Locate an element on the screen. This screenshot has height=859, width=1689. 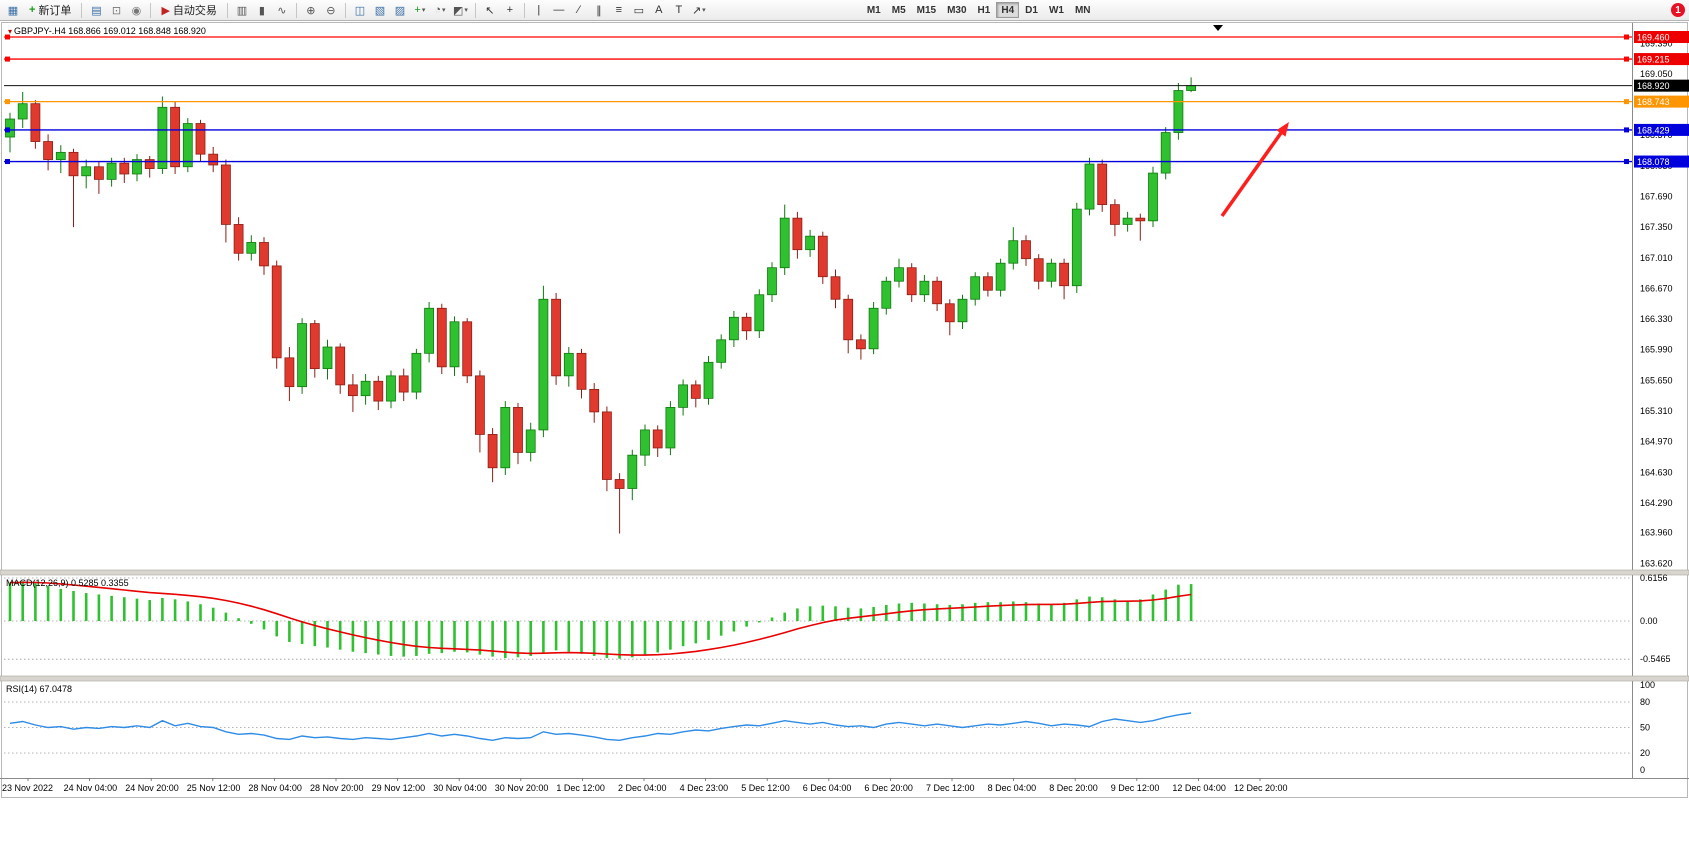
fibonacci-icon: ≡ is located at coordinates (619, 10).